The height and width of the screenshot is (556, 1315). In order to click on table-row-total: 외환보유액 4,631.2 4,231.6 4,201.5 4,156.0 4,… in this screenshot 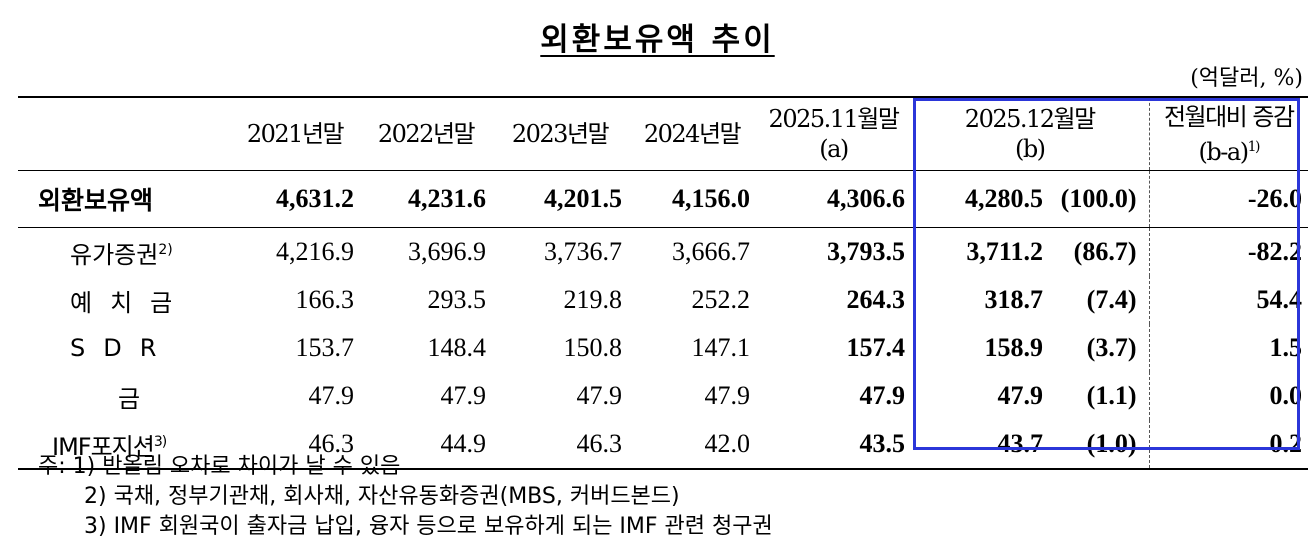, I will do `click(663, 199)`.